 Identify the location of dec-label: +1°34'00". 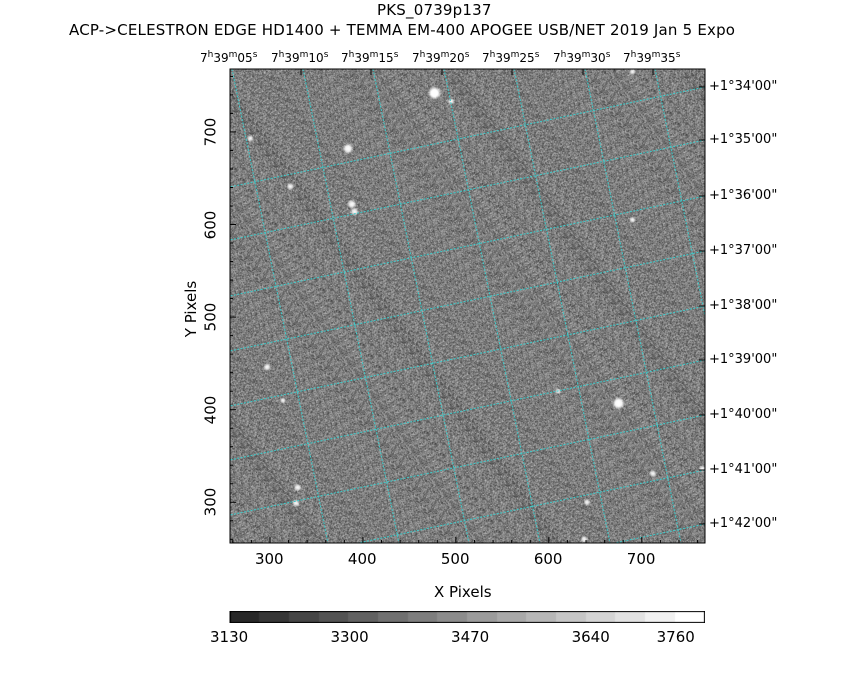
(743, 86).